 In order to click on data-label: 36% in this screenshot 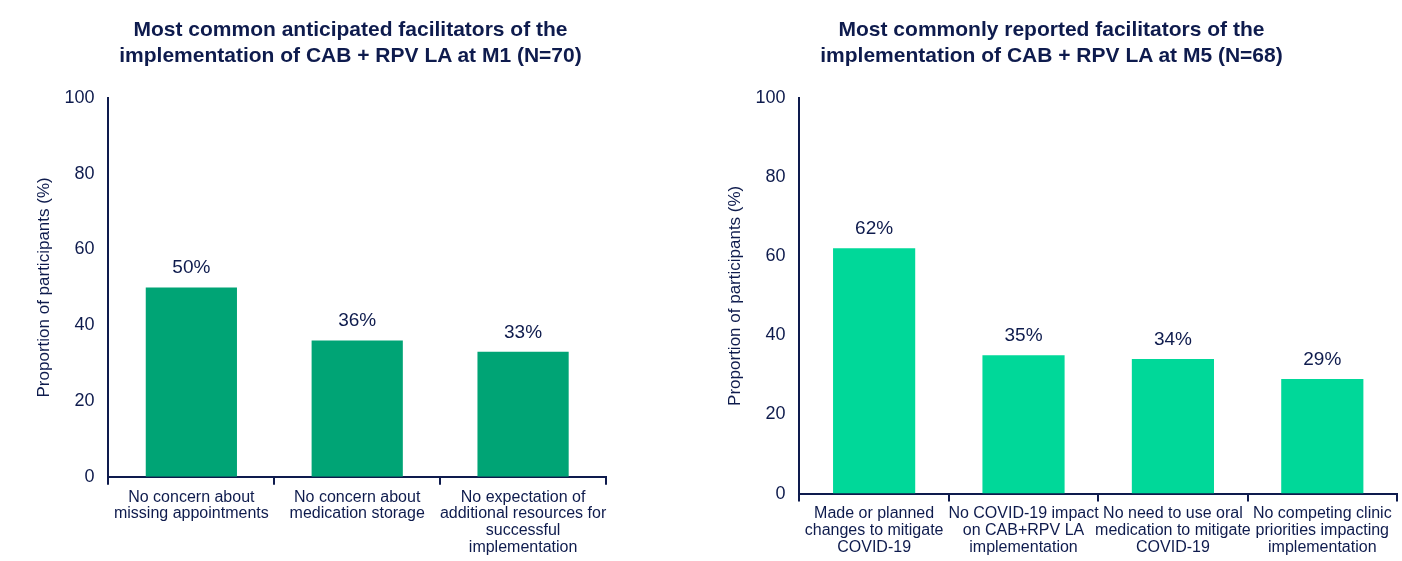, I will do `click(357, 320)`.